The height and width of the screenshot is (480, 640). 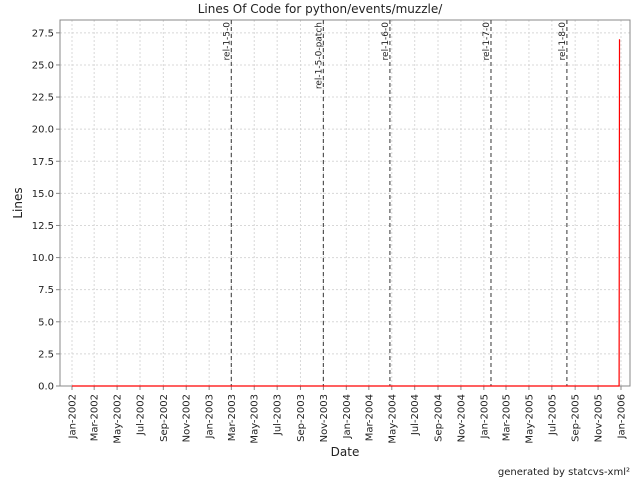 What do you see at coordinates (386, 41) in the screenshot?
I see `release-marker-label: rel-1-6-0` at bounding box center [386, 41].